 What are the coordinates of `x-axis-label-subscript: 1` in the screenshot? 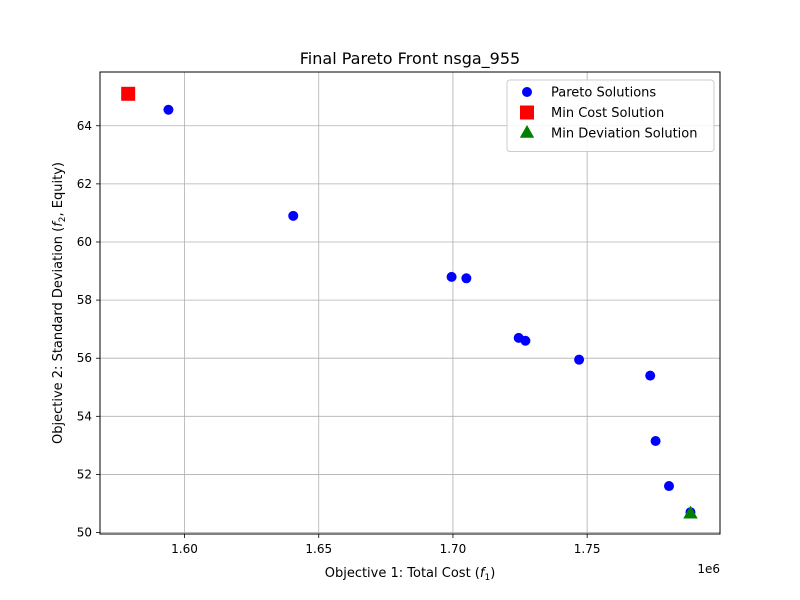 It's located at (487, 578).